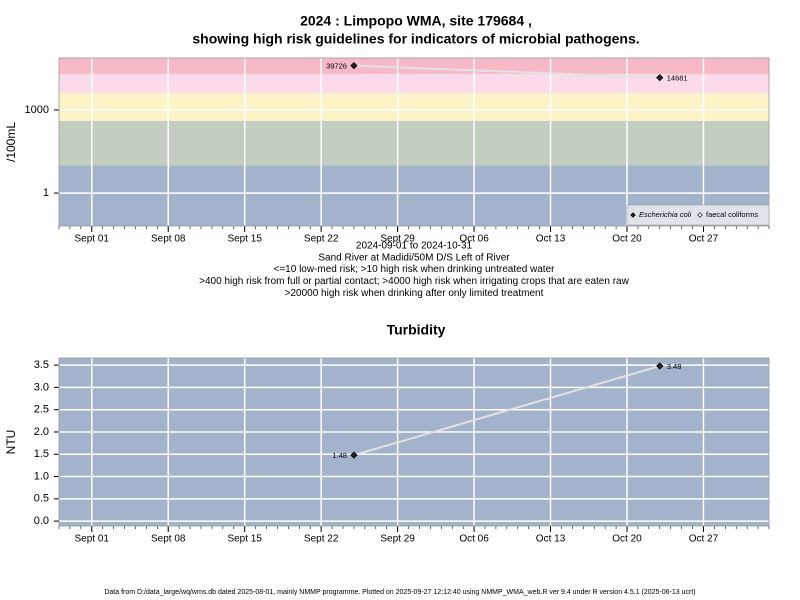 The image size is (800, 600). I want to click on y-tick-label: 1.5, so click(41, 454).